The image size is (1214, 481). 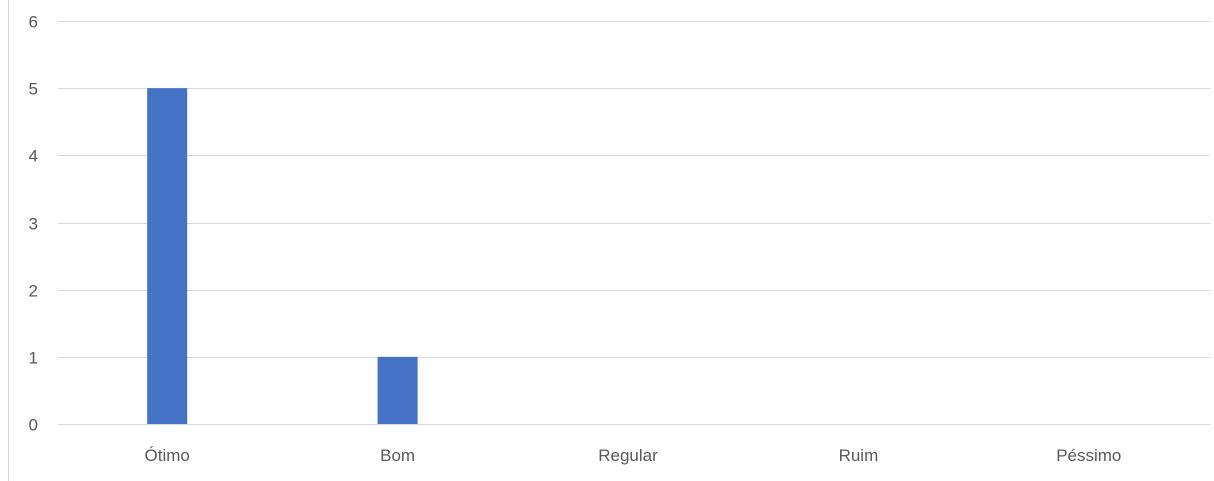 I want to click on x-tick-label: Bom, so click(x=397, y=455).